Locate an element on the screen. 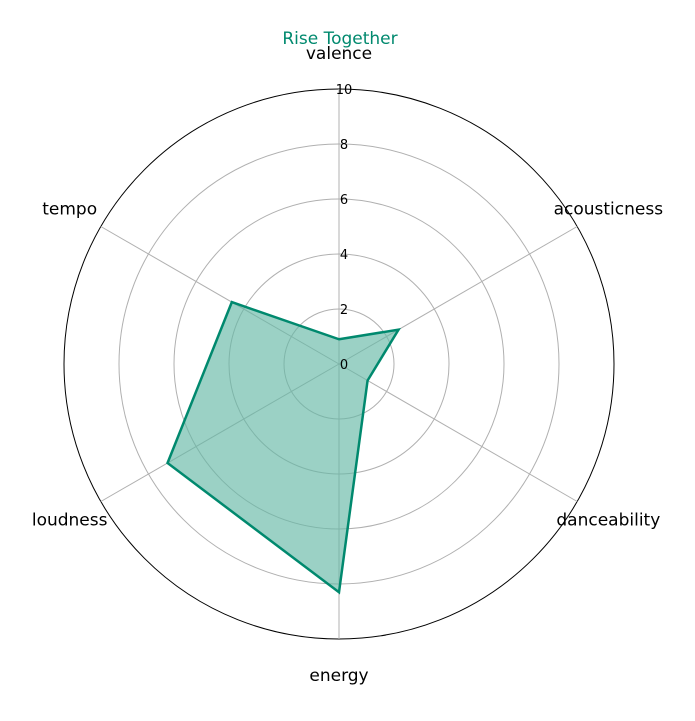 This screenshot has width=695, height=721. axis-label-loudness: loudness is located at coordinates (70, 521).